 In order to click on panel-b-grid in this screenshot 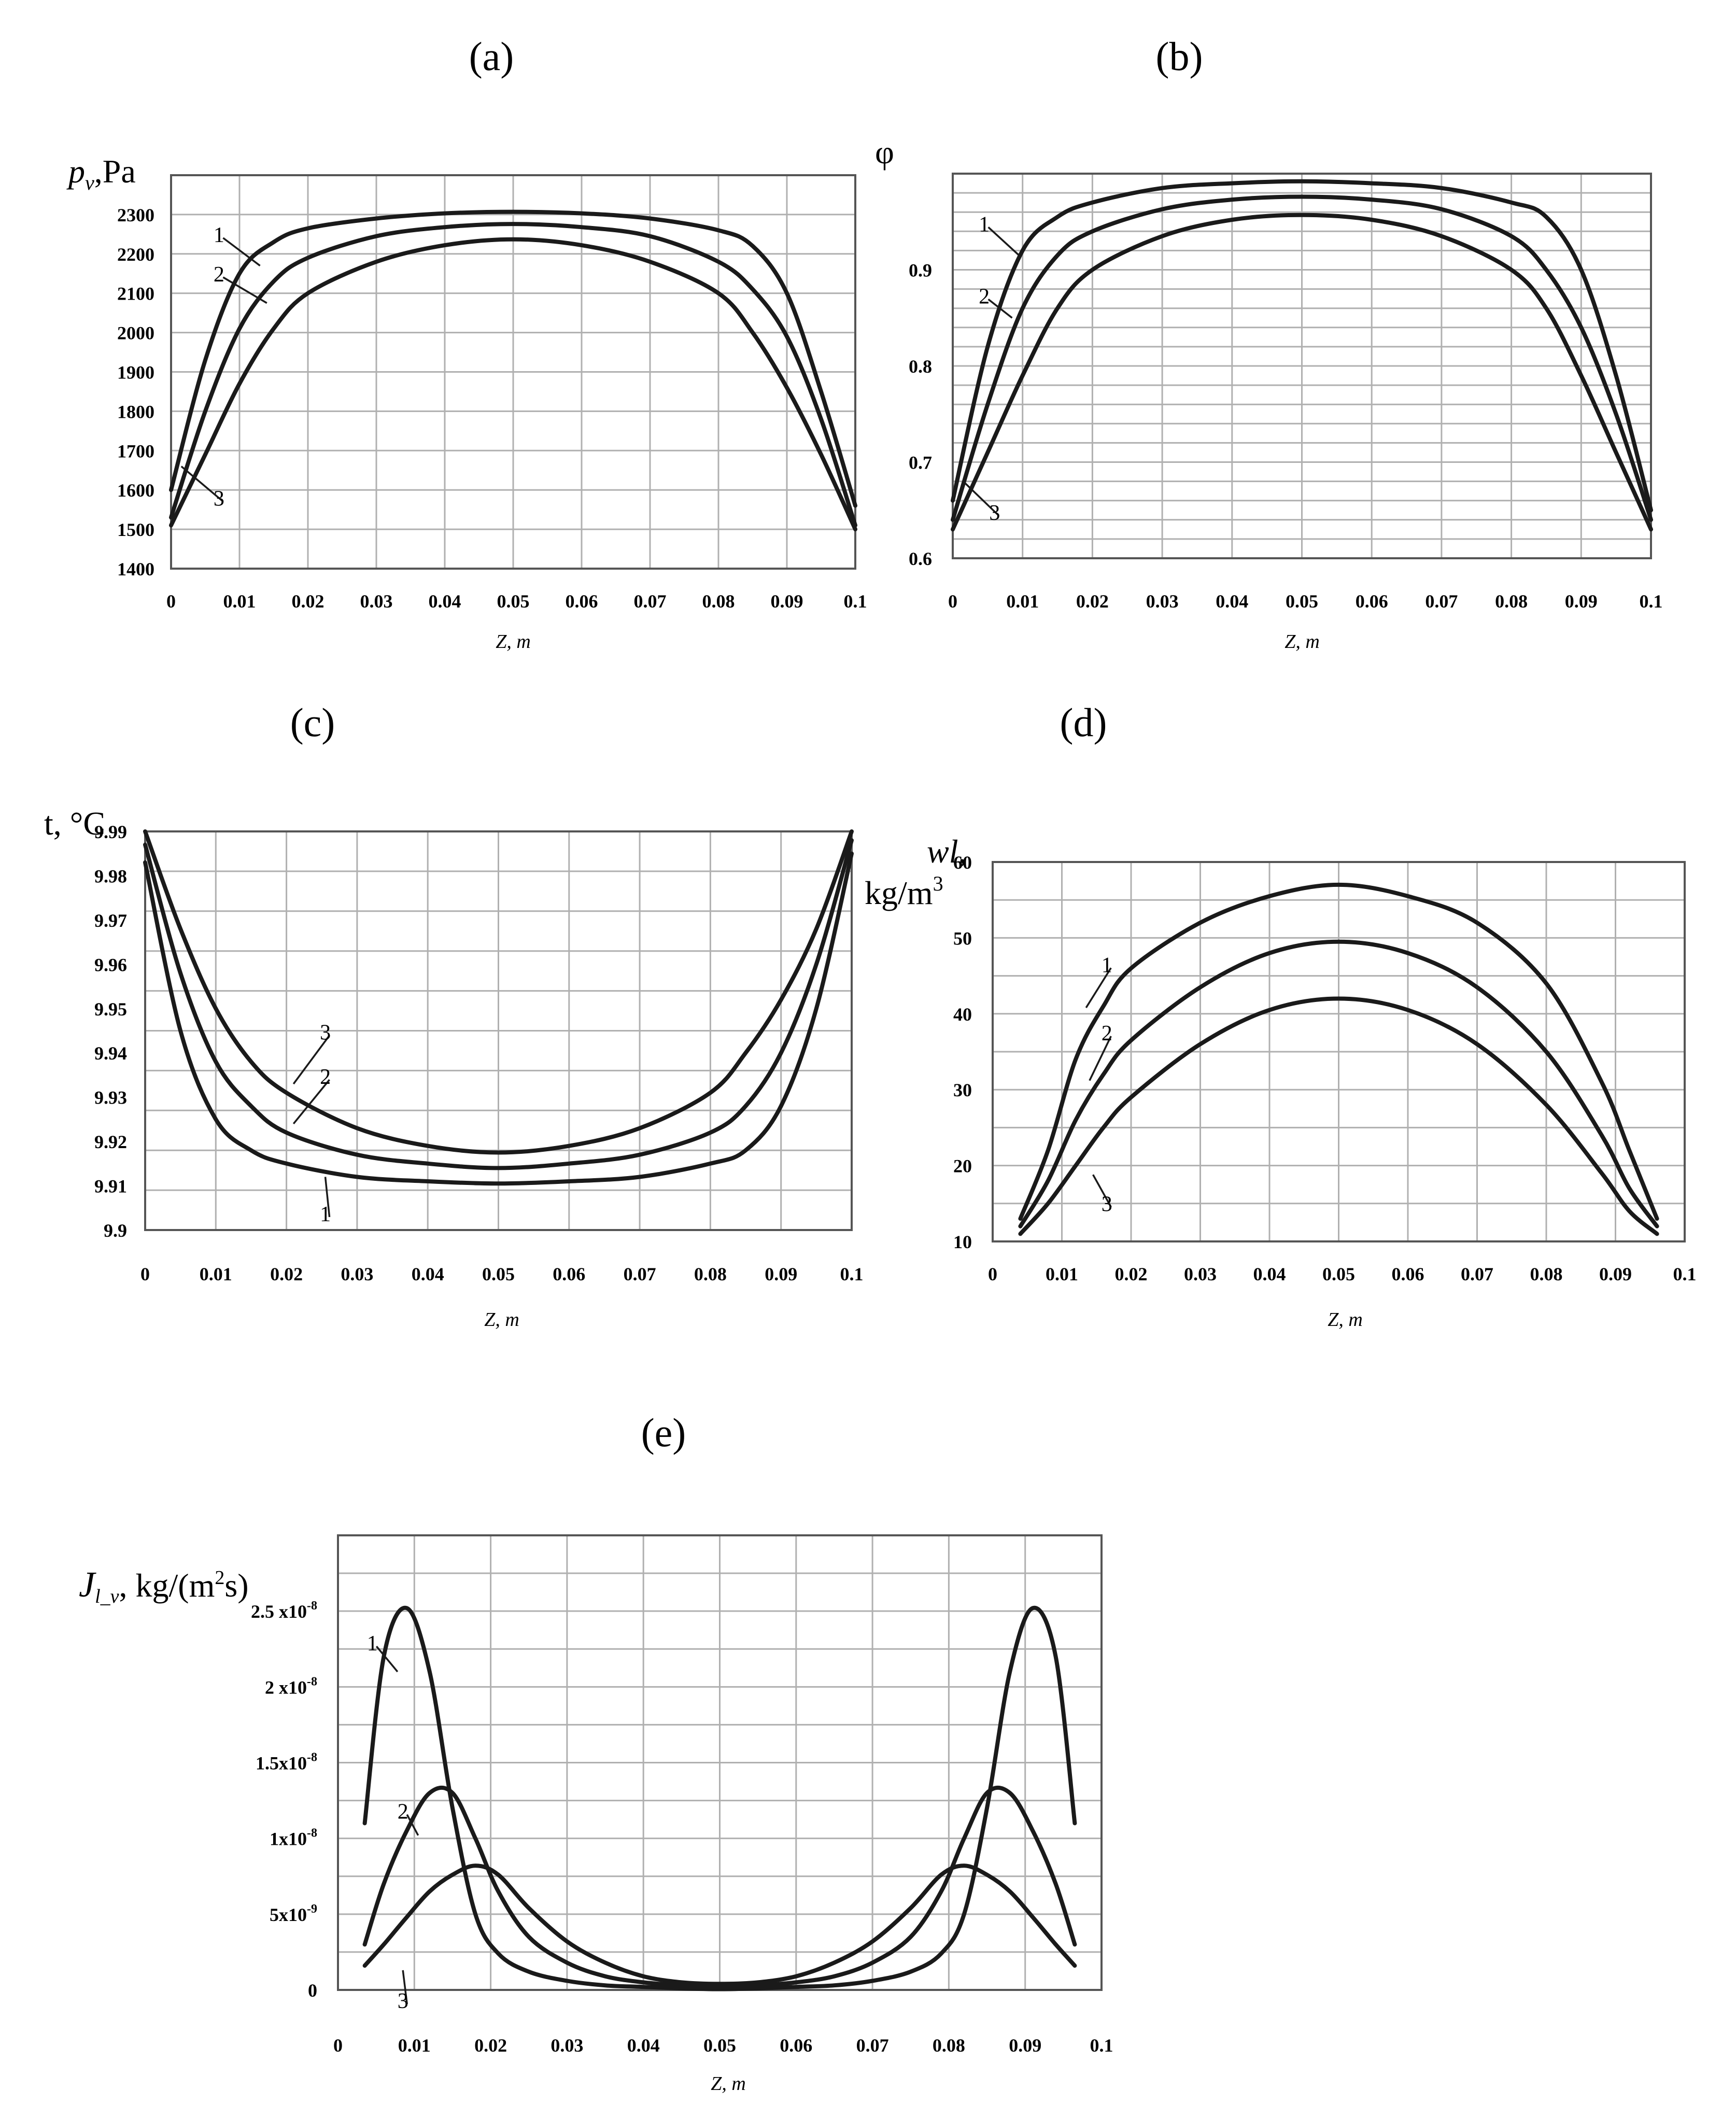, I will do `click(1302, 366)`.